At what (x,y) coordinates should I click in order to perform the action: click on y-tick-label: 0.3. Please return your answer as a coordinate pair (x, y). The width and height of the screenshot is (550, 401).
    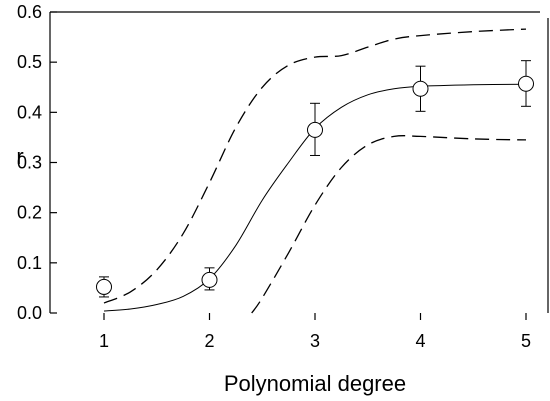
    Looking at the image, I should click on (29, 163).